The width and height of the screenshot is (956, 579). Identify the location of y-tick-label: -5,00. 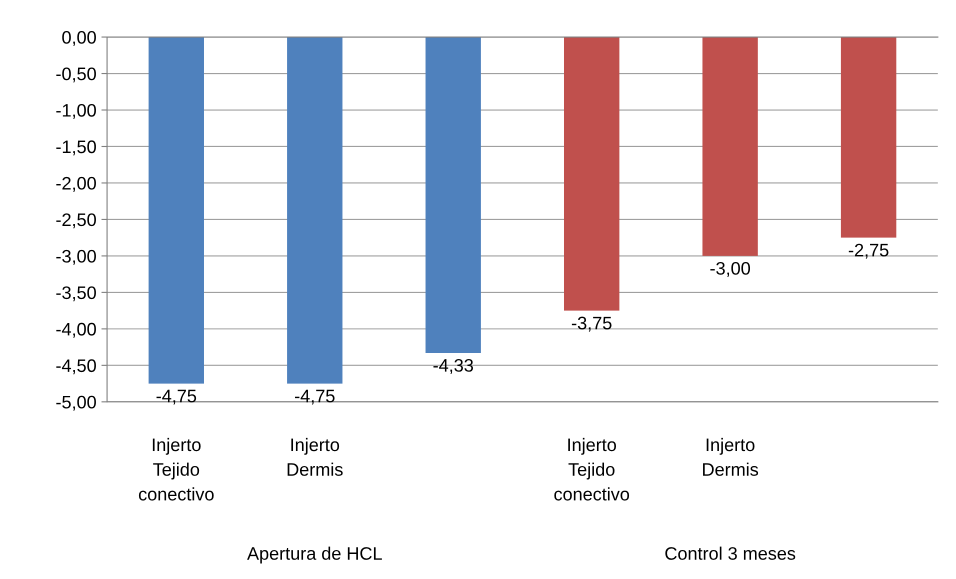
(76, 403).